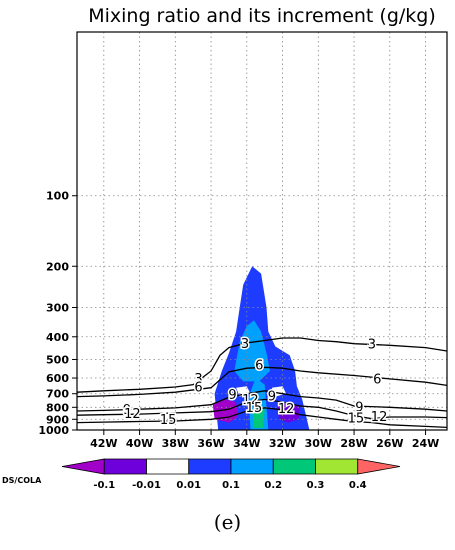 The image size is (455, 550). What do you see at coordinates (175, 443) in the screenshot?
I see `x-tick-label: 38W` at bounding box center [175, 443].